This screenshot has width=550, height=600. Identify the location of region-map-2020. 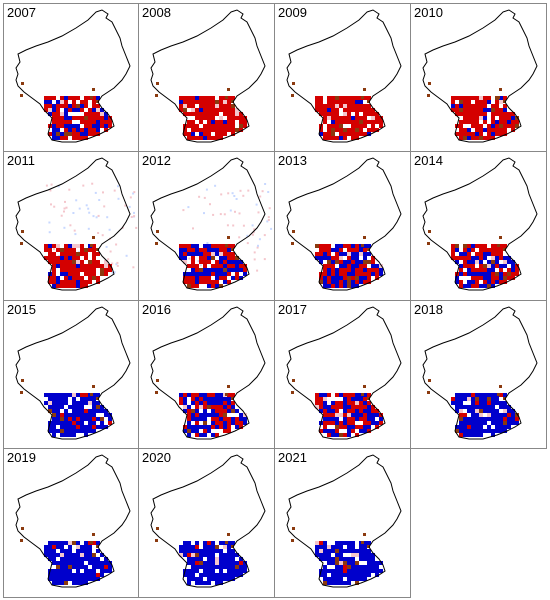
(207, 523).